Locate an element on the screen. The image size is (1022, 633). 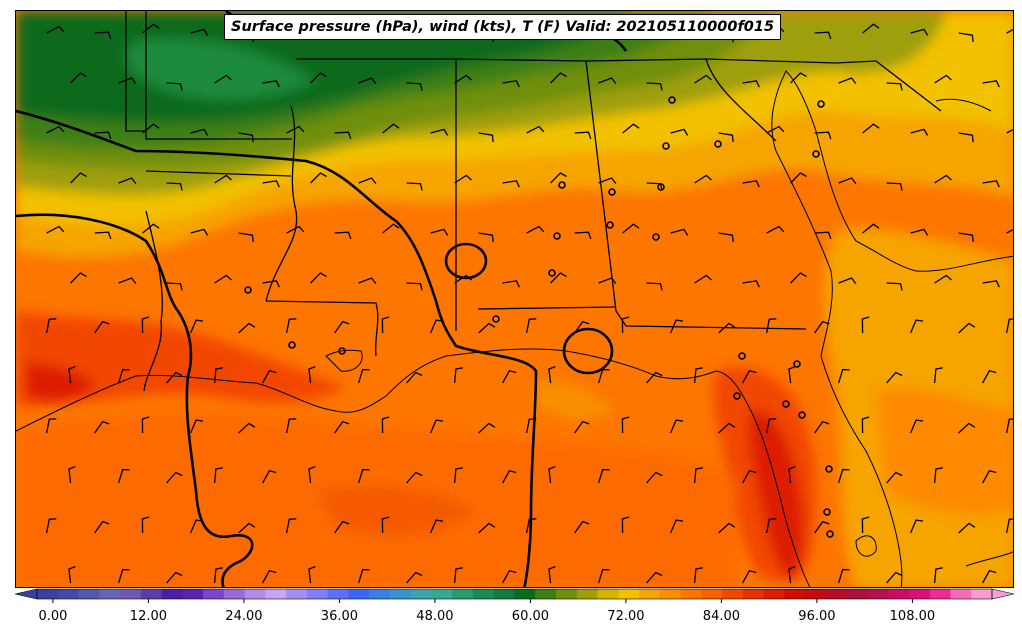
colorbar-tick-label: 108.00 is located at coordinates (913, 616).